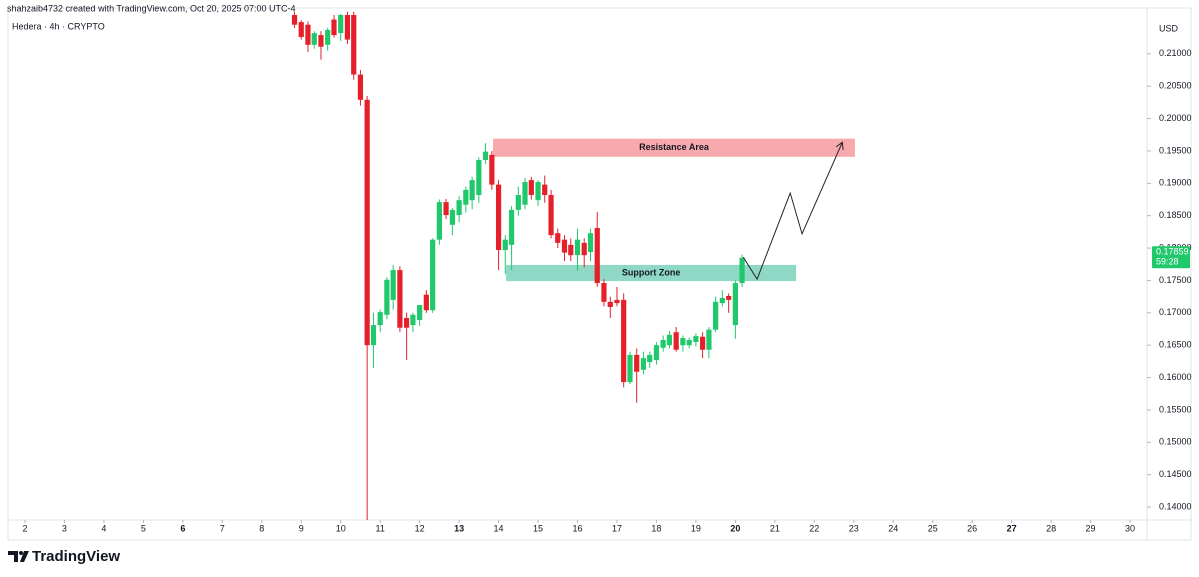  What do you see at coordinates (1175, 150) in the screenshot?
I see `y-tick-label: 0.19500` at bounding box center [1175, 150].